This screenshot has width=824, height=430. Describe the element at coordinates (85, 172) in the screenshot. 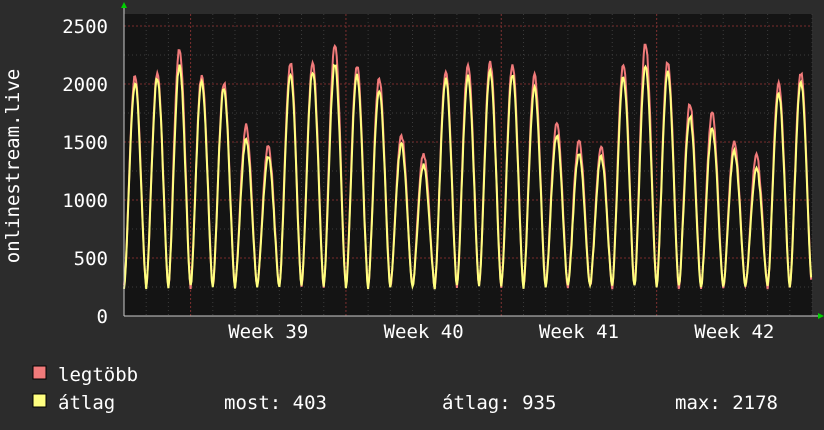

I see `y-tick-labels: 0 500 1000 1500 2000 2500` at that location.